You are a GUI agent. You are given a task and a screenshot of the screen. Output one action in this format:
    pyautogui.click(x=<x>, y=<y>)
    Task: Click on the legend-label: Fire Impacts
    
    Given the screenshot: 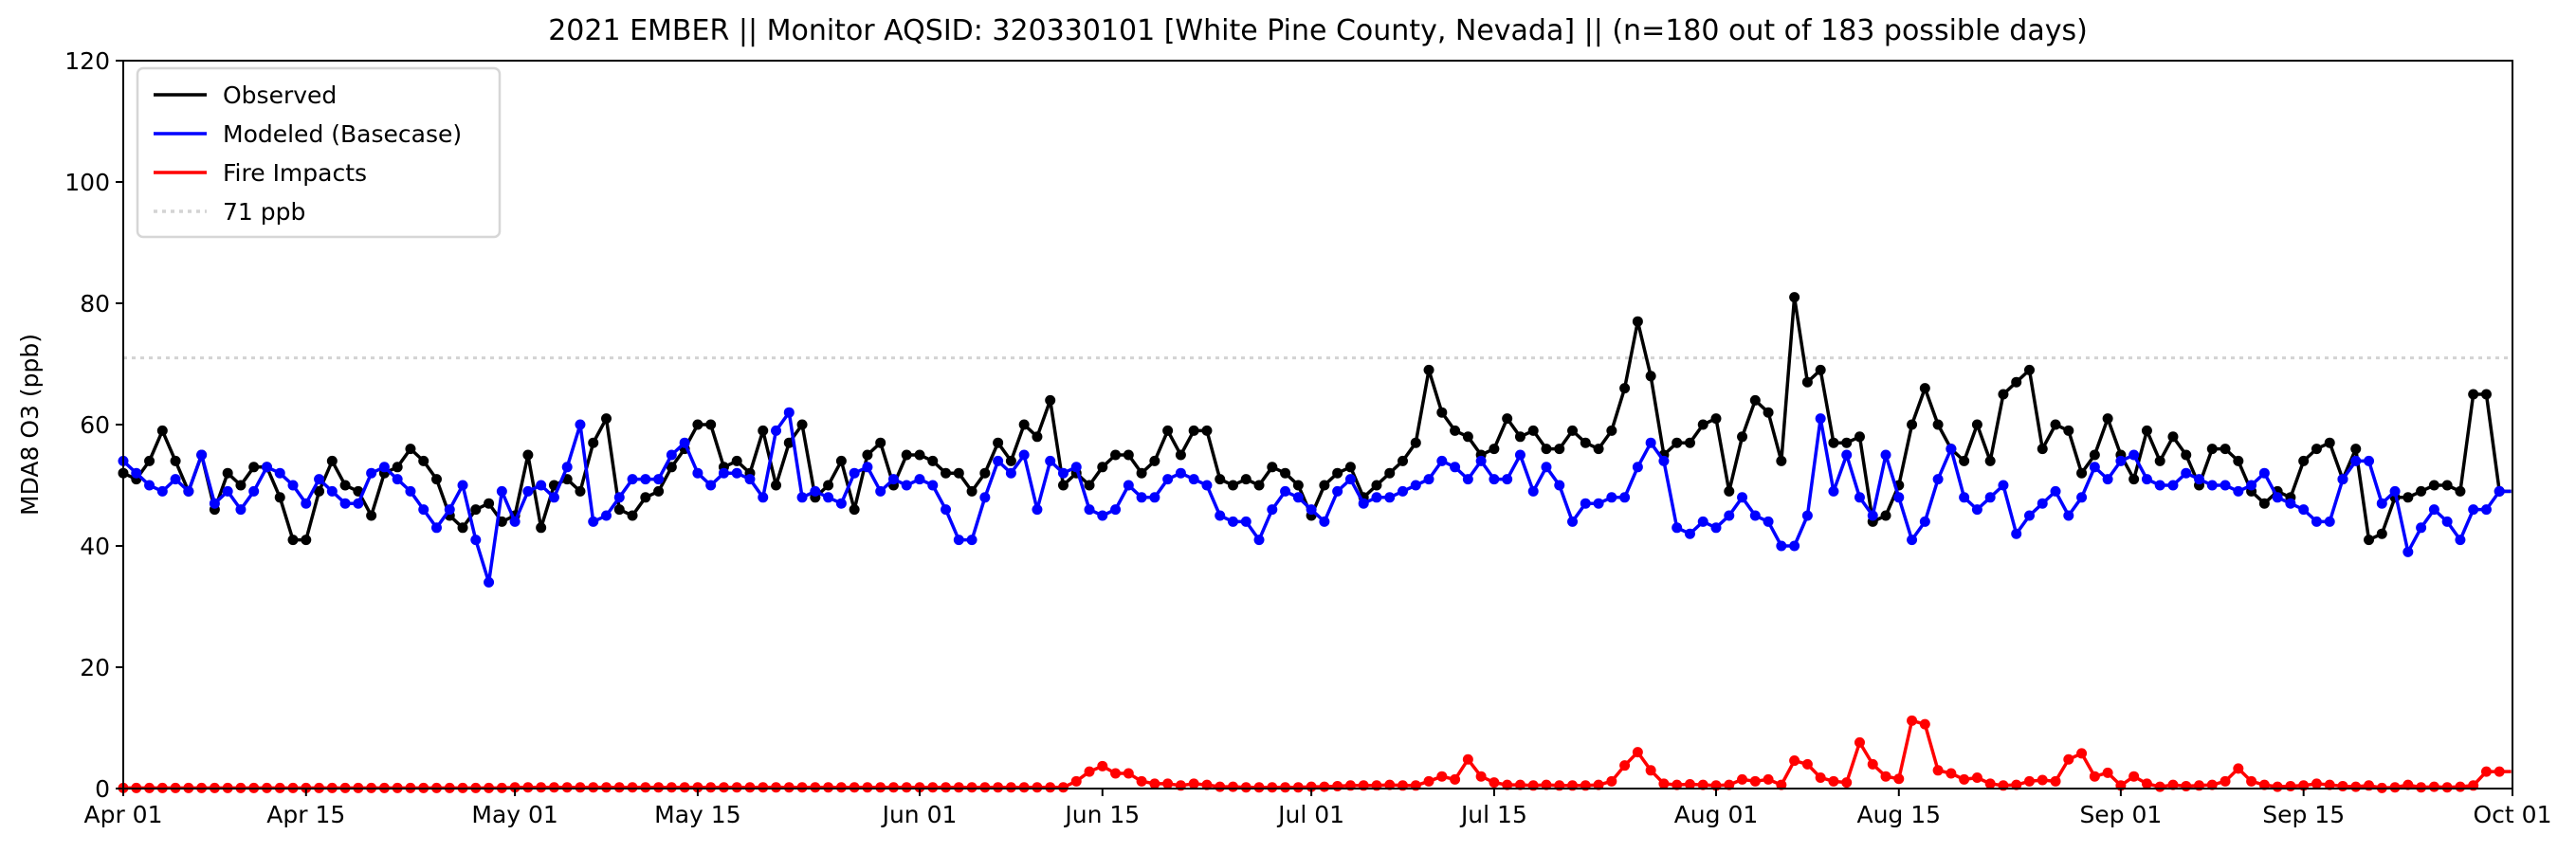 What is the action you would take?
    pyautogui.click(x=295, y=173)
    